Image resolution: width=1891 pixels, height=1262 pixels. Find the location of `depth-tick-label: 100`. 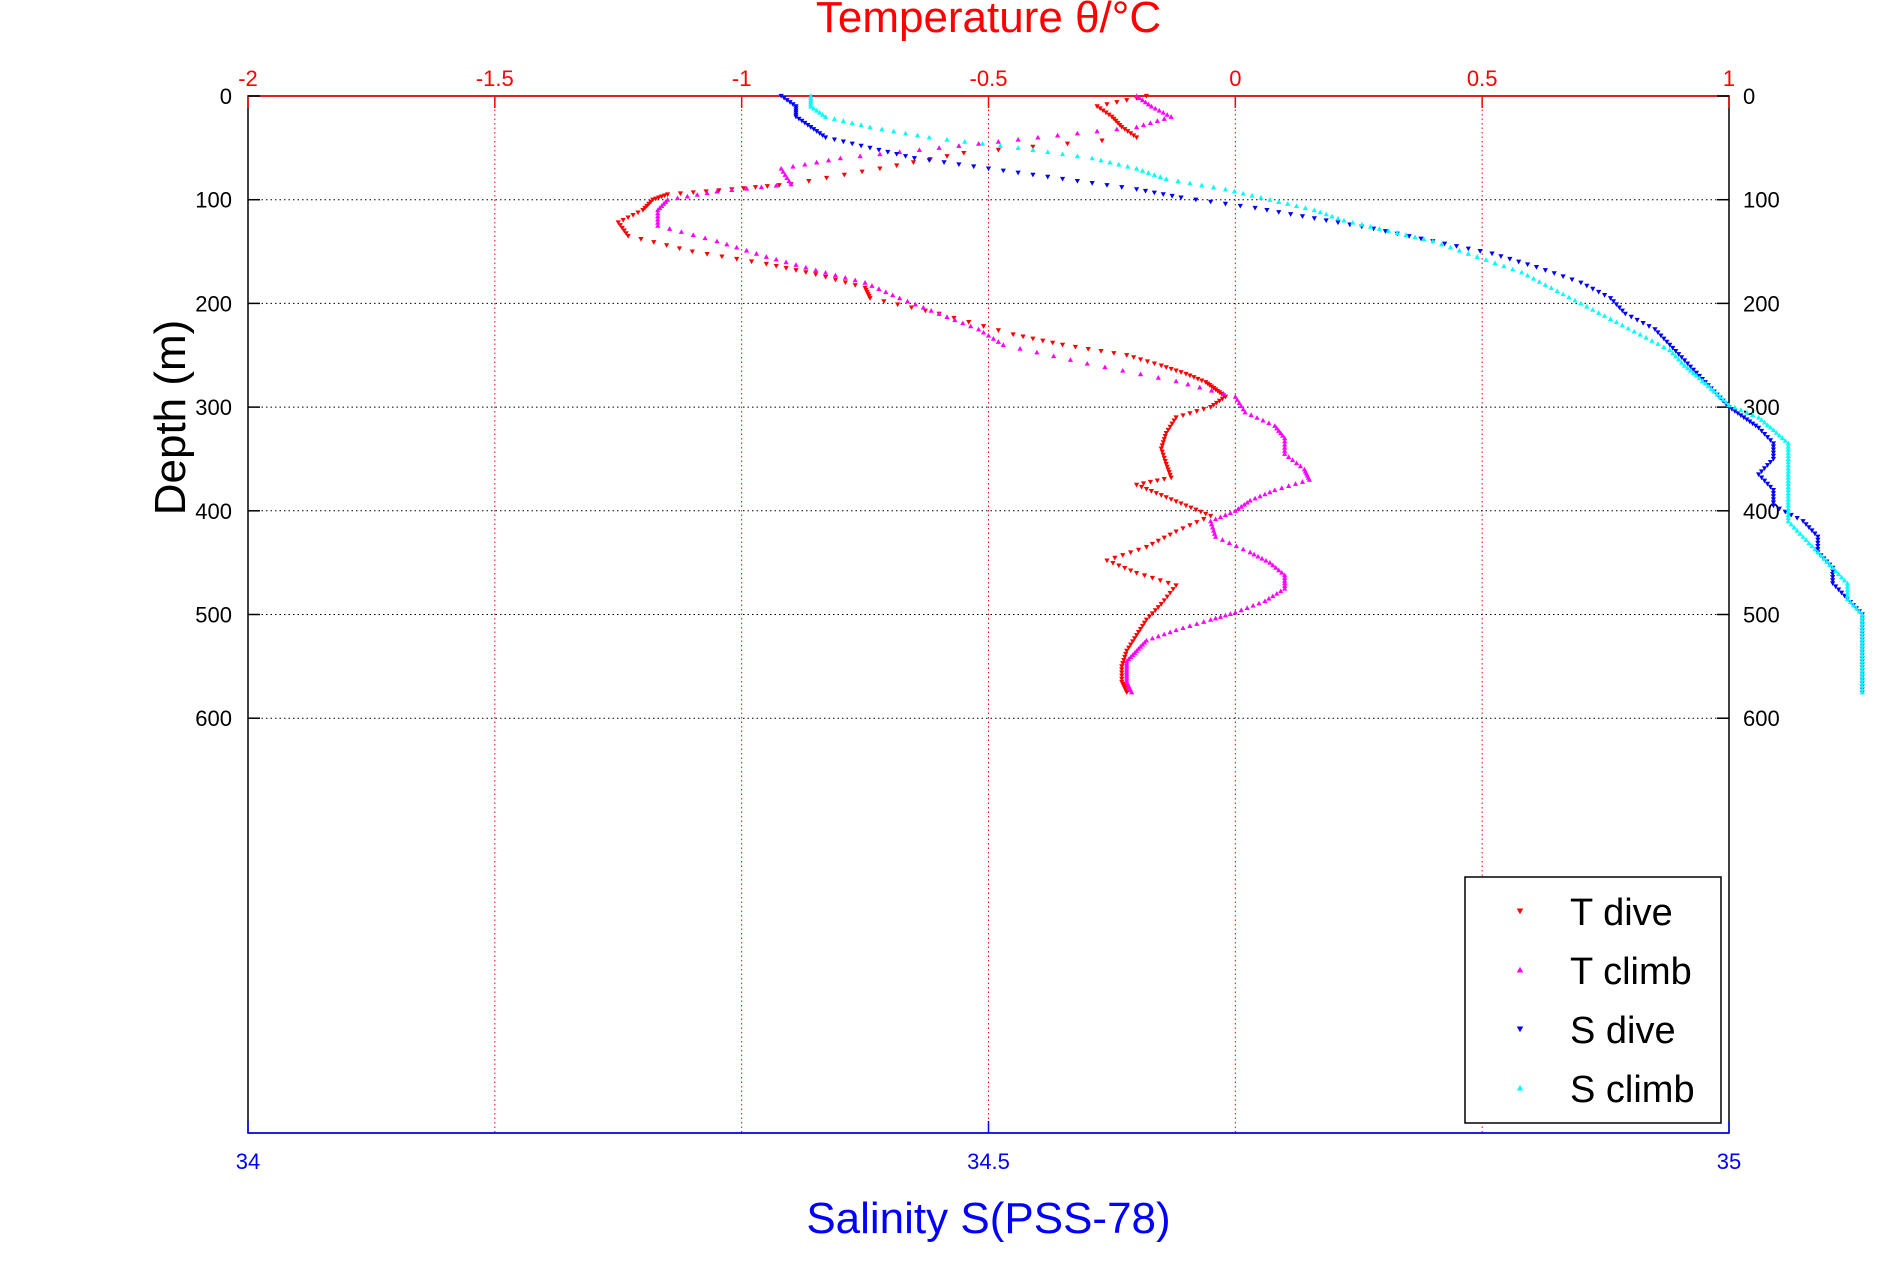

depth-tick-label: 100 is located at coordinates (213, 200).